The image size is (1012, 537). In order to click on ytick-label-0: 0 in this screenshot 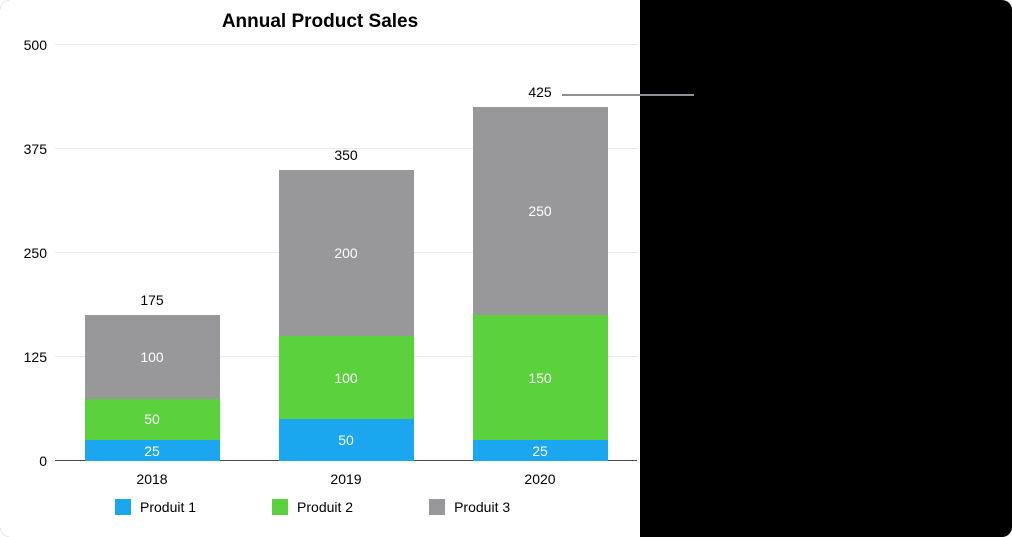, I will do `click(43, 461)`.